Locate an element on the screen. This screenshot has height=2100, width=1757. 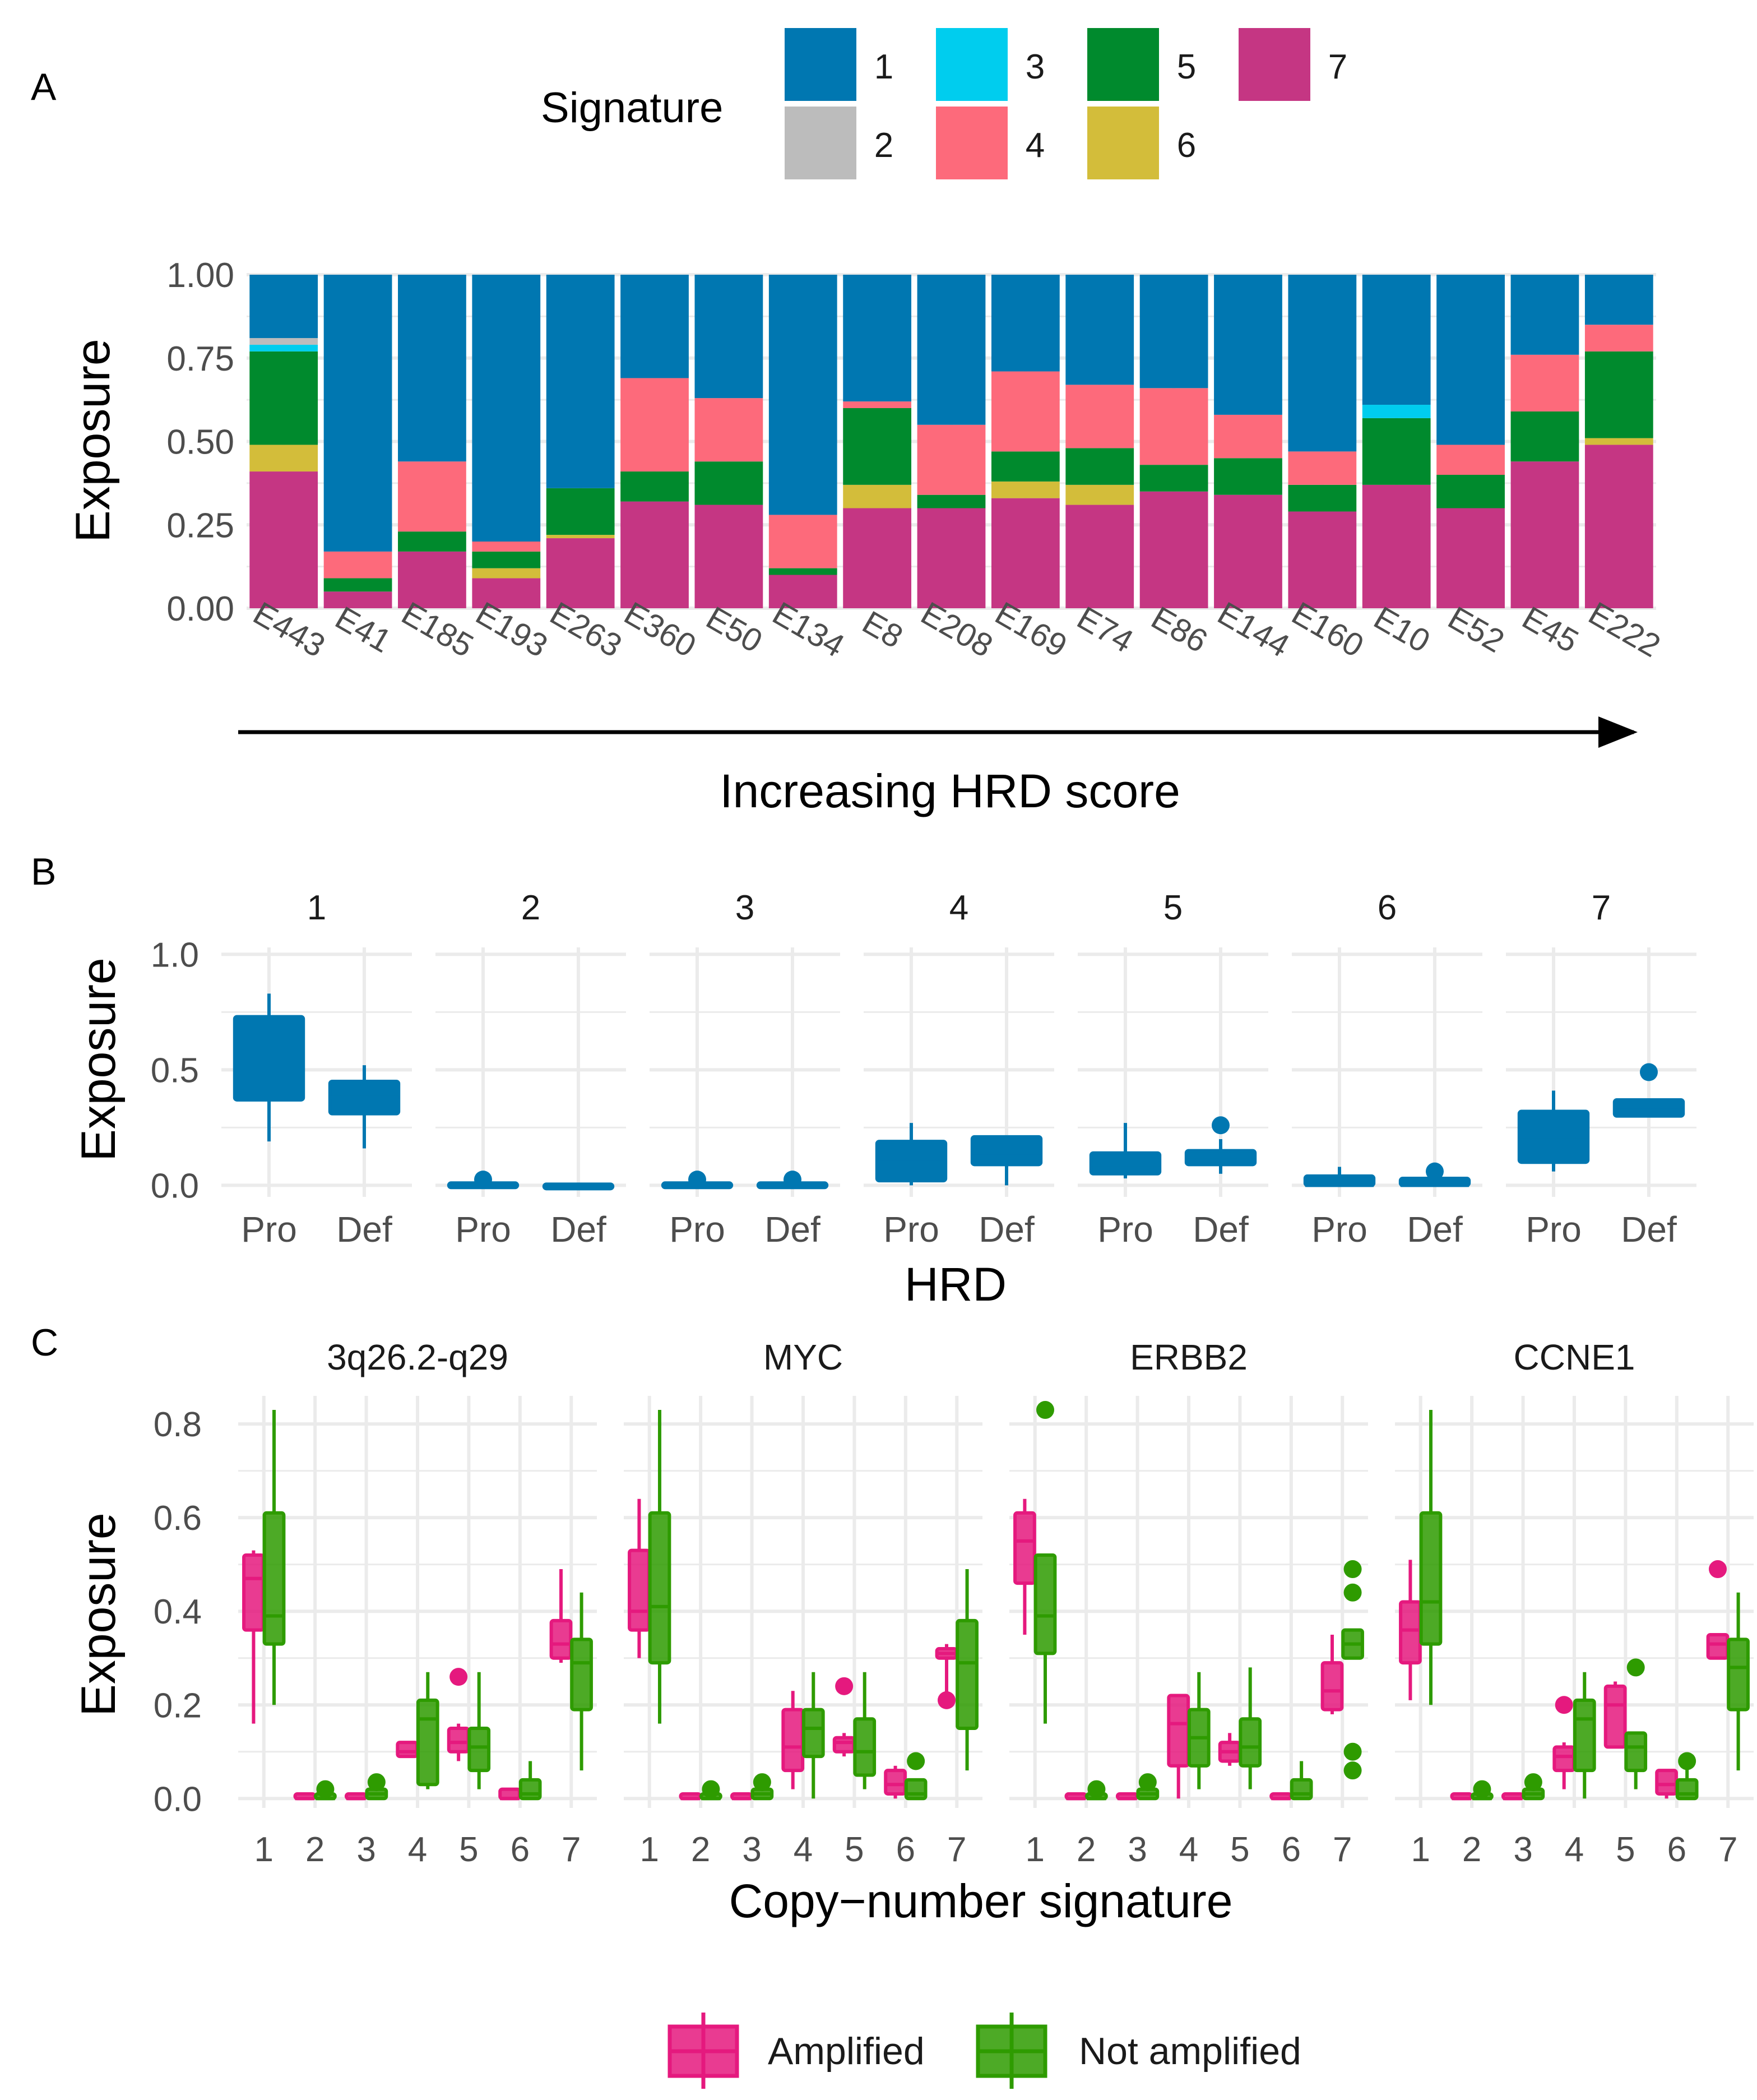
bar-segment-E263-sig1 is located at coordinates (580, 381).